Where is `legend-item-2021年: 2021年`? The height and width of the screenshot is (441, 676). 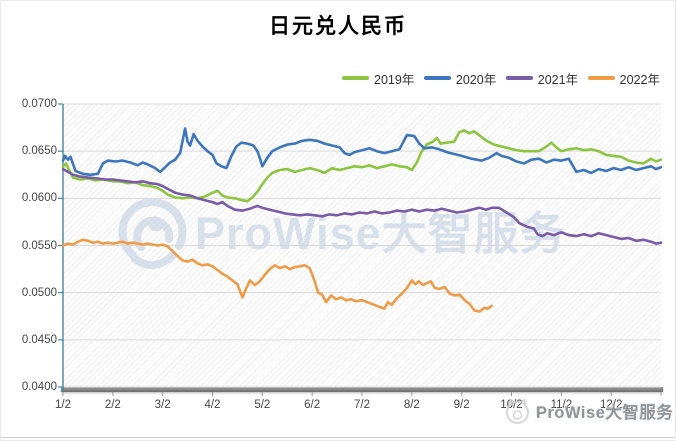
legend-item-2021年: 2021年 is located at coordinates (542, 78).